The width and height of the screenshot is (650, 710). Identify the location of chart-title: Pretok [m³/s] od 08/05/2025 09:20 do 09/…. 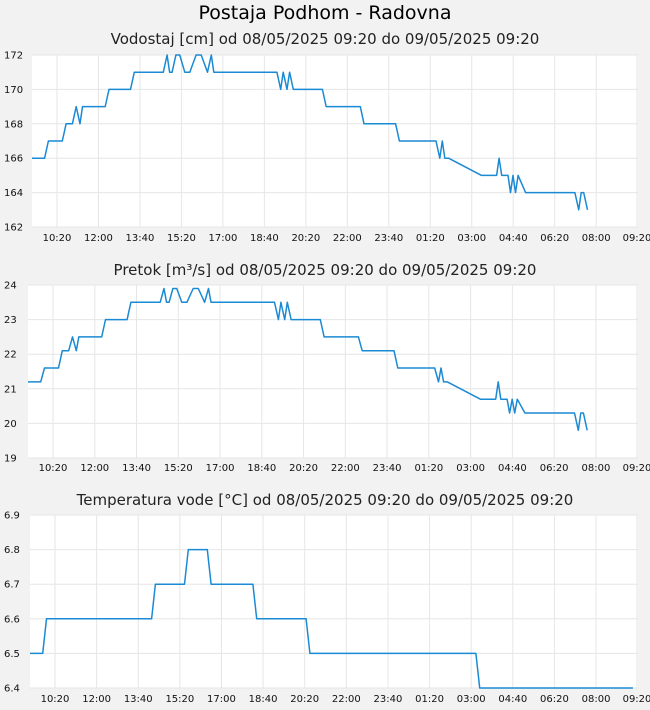
(325, 270).